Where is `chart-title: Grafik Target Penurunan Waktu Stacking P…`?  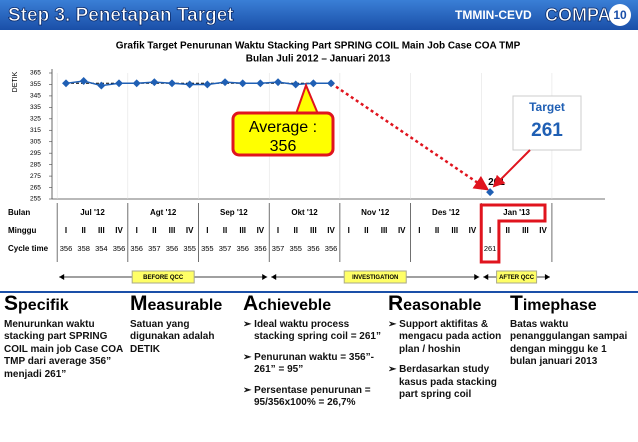
chart-title: Grafik Target Penurunan Waktu Stacking P… is located at coordinates (318, 46).